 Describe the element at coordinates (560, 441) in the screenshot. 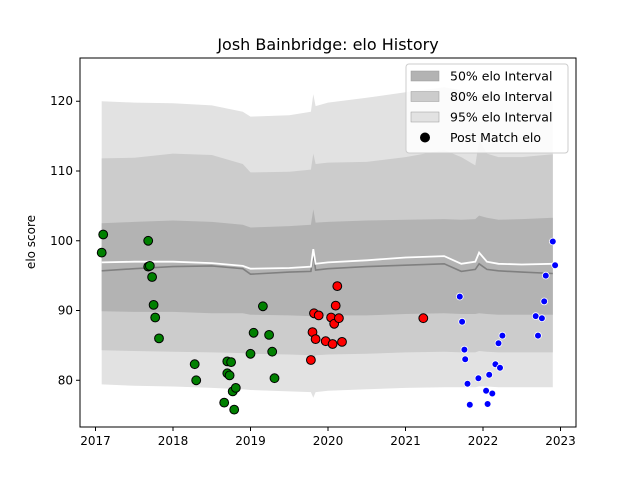

I see `x-tick-label: 2023` at that location.